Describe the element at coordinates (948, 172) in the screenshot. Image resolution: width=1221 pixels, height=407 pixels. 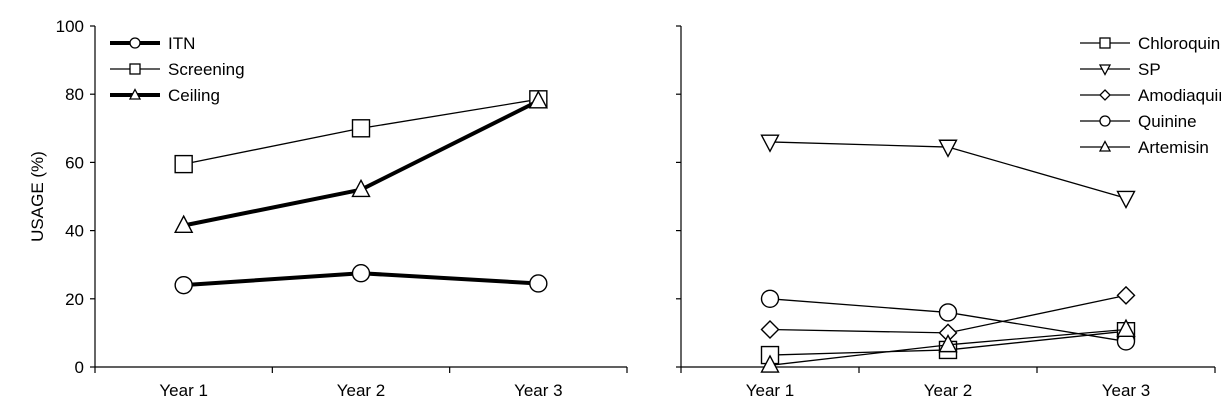
I see `series-sp` at that location.